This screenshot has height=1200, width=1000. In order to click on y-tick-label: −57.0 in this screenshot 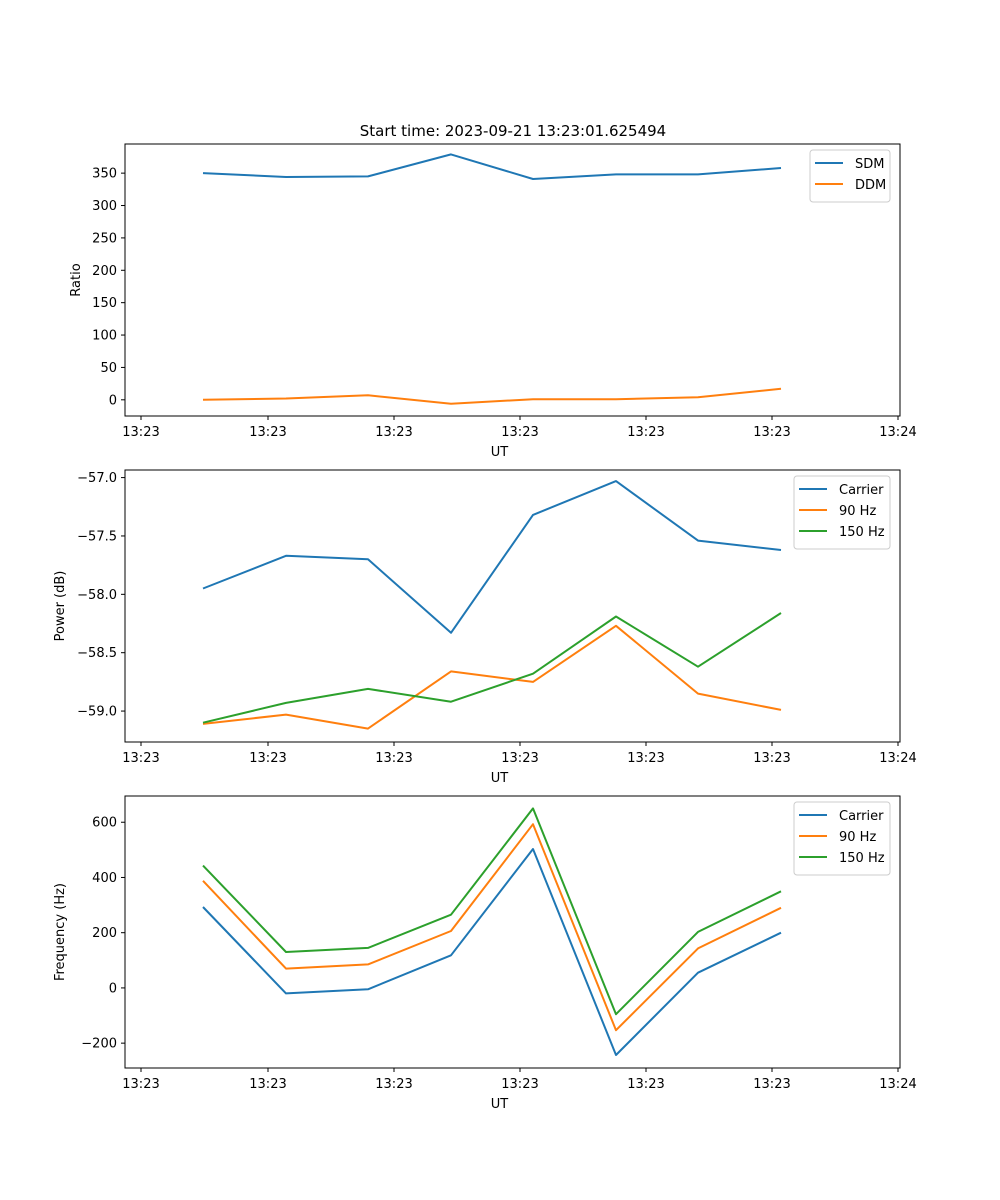, I will do `click(97, 478)`.